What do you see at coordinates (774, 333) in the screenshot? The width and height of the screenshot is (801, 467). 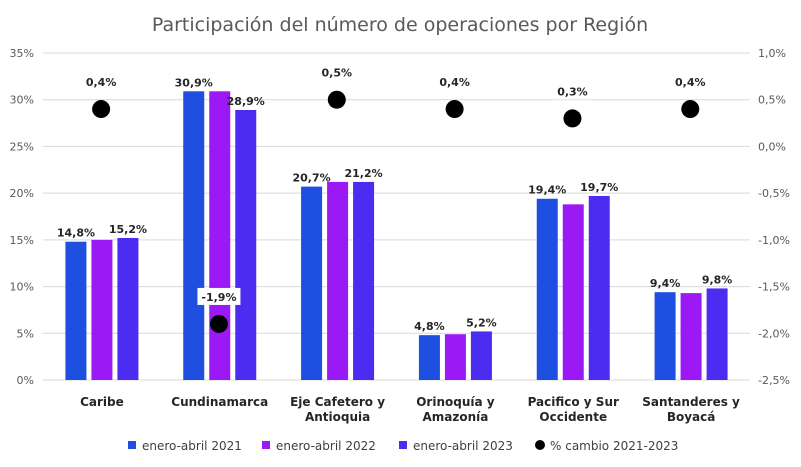 I see `right-tick-label: -2,0%` at bounding box center [774, 333].